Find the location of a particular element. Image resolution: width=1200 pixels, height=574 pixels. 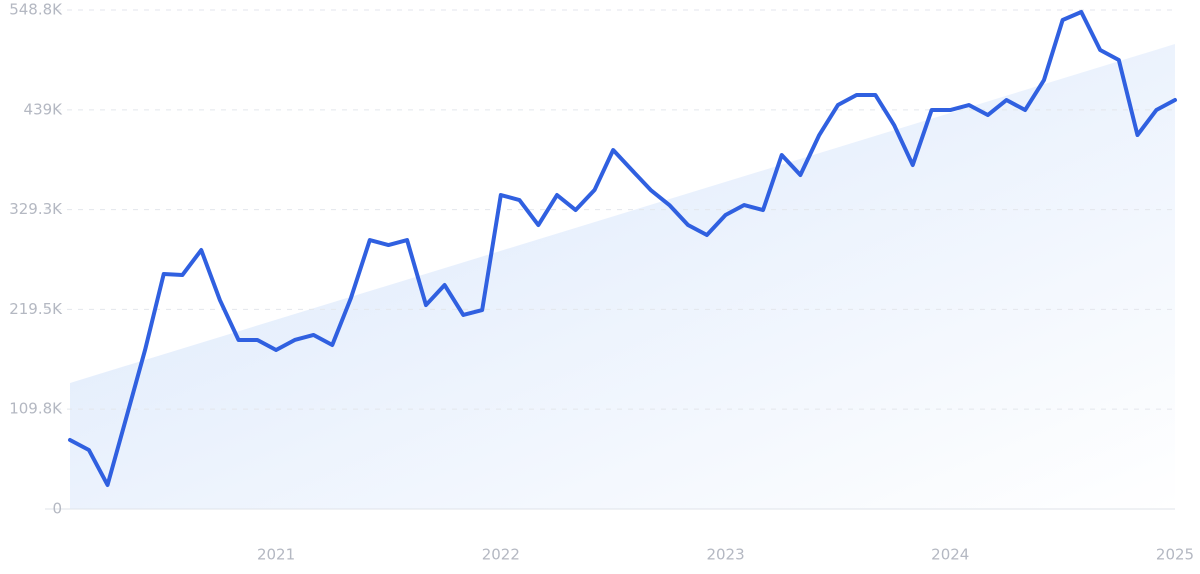

y-tick-label: 0 is located at coordinates (57, 509).